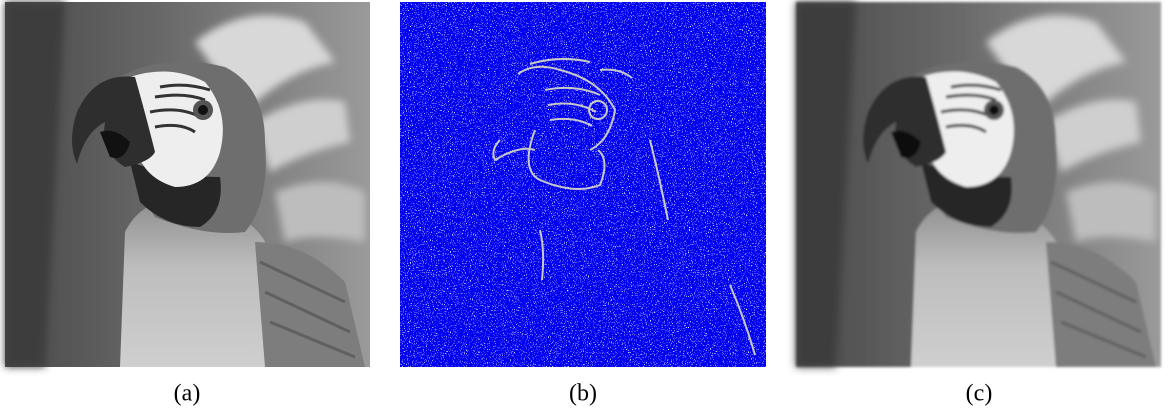  I want to click on caption: (b), so click(583, 394).